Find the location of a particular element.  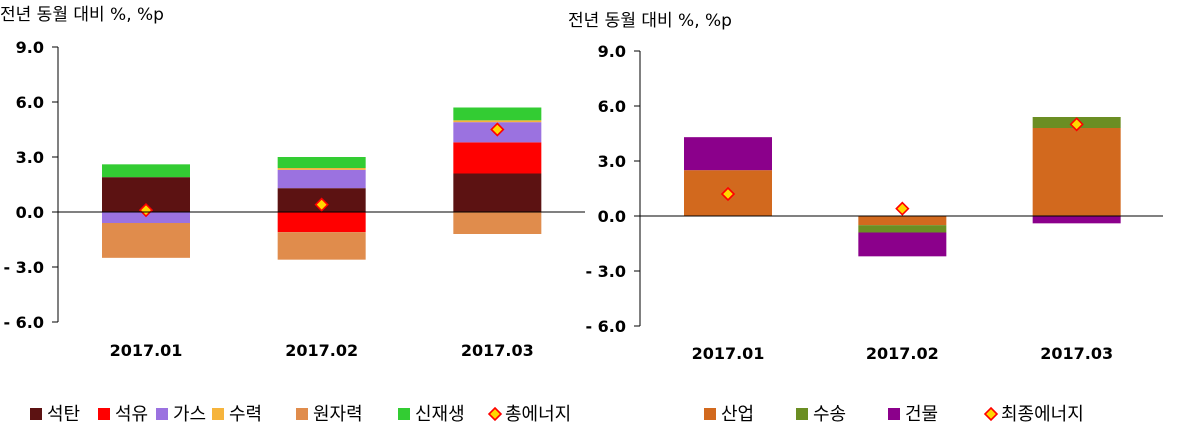

legend-item: 원자력 is located at coordinates (329, 414).